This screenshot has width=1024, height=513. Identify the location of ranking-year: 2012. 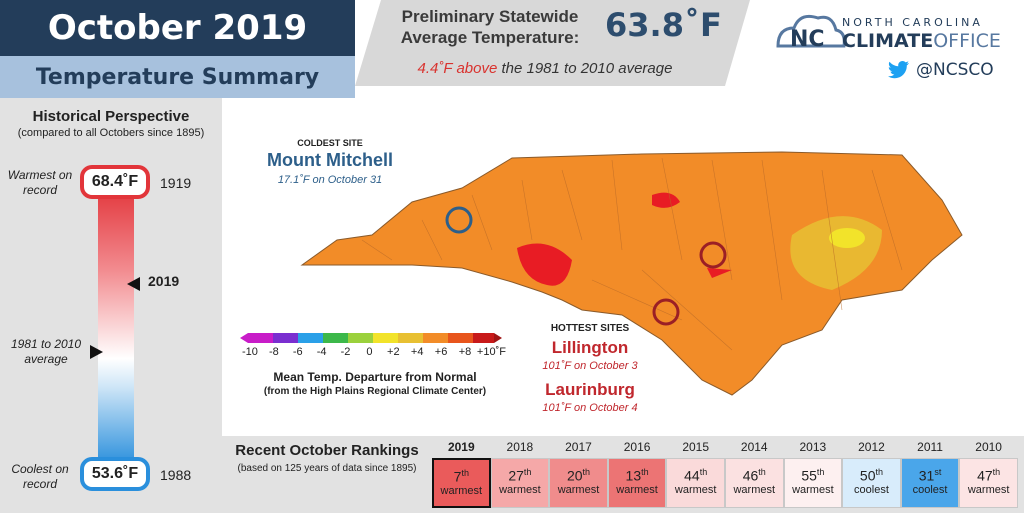
(871, 447).